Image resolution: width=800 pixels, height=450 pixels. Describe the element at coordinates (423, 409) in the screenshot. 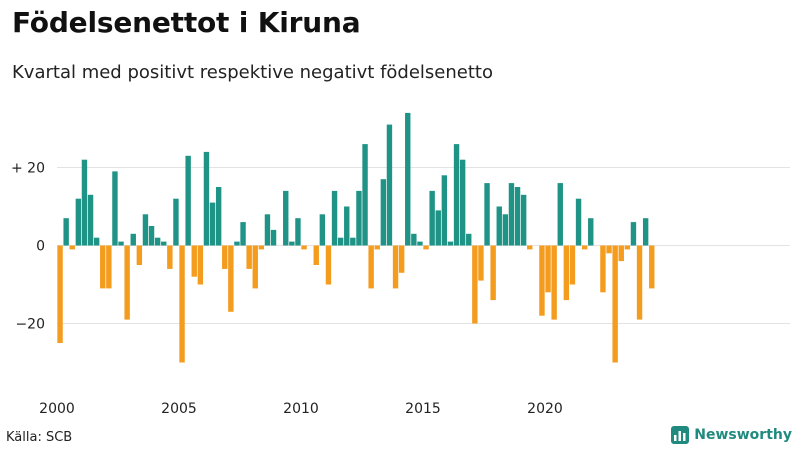

I see `x-tick-label: 2015` at that location.